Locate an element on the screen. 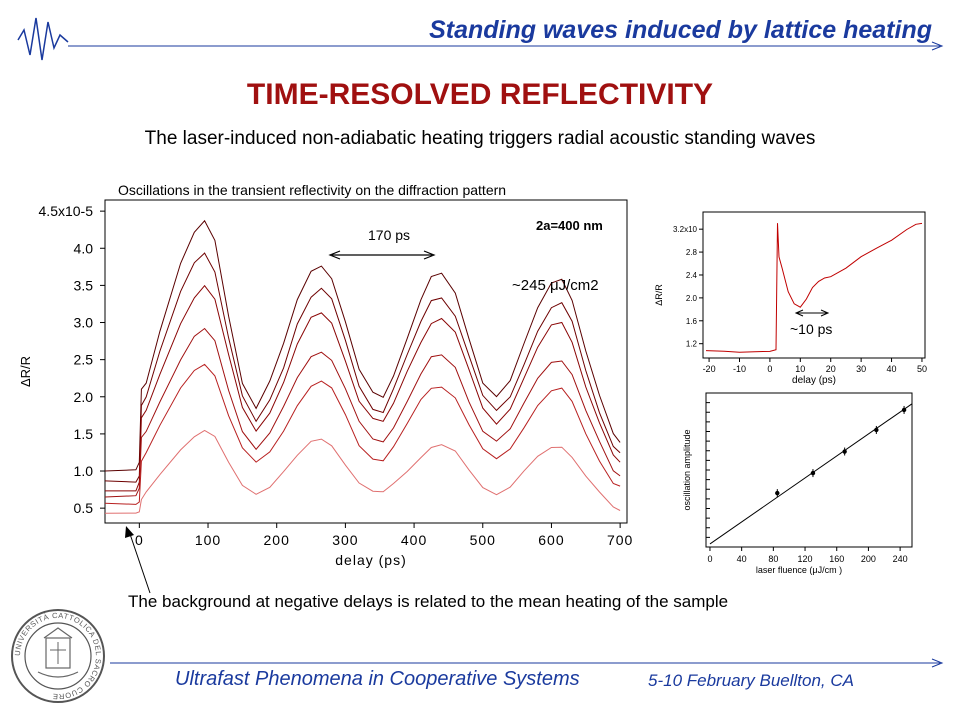  inset-period-label: ~10 ps is located at coordinates (811, 329).